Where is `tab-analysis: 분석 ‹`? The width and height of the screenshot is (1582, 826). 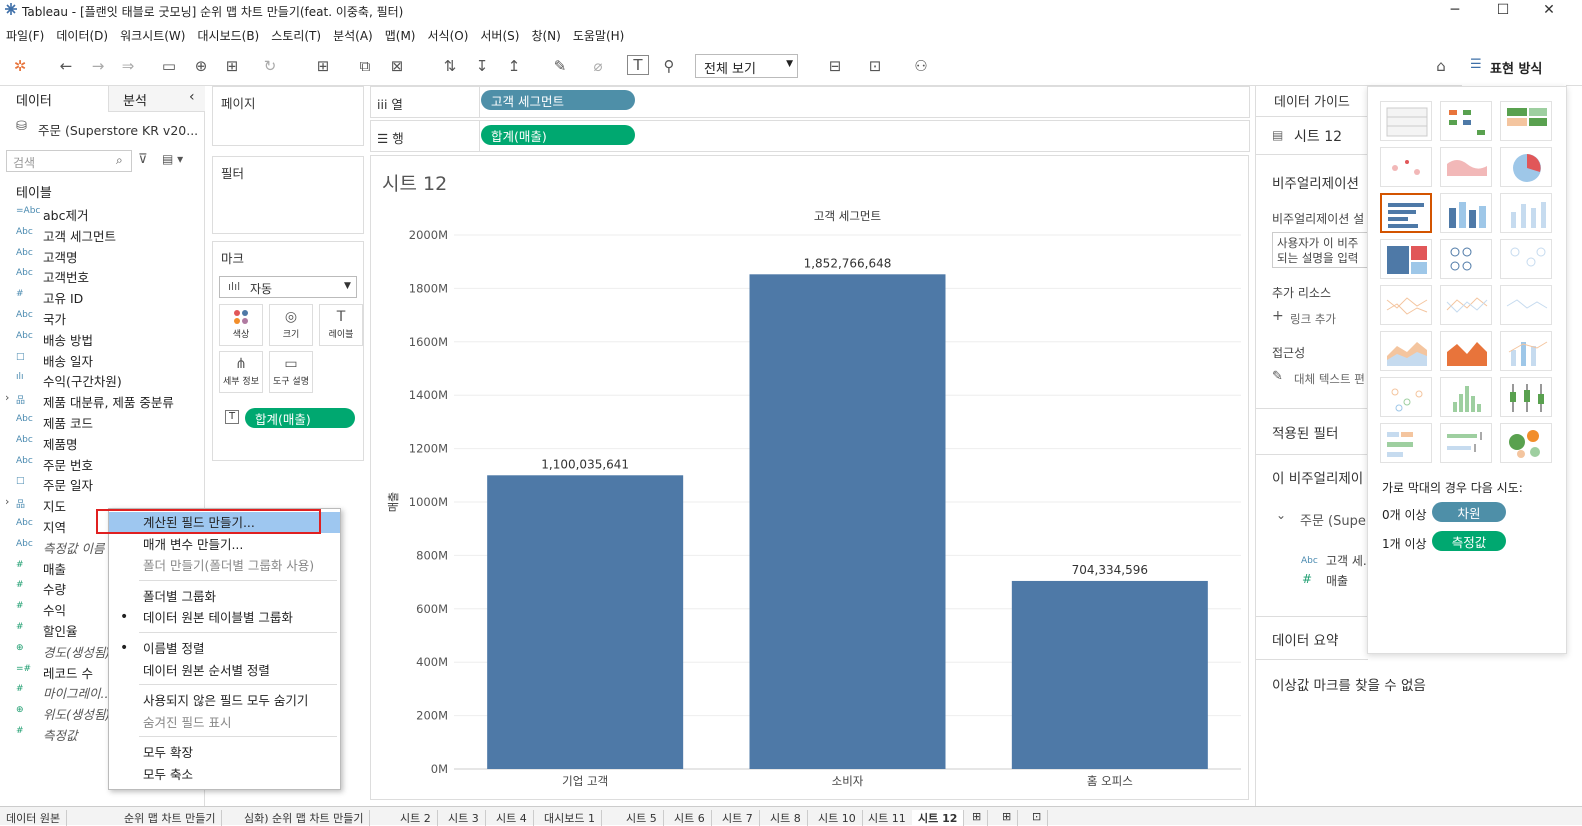
tab-analysis: 분석 ‹ is located at coordinates (156, 99).